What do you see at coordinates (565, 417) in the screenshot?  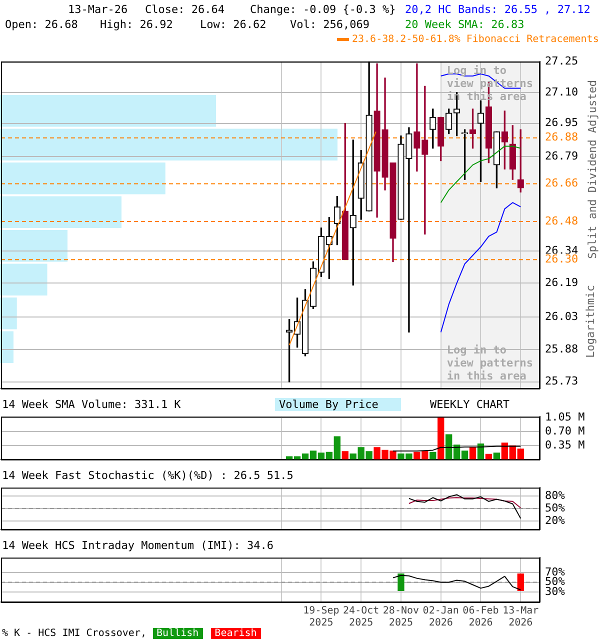 I see `y-tick-label: 1.05 M` at bounding box center [565, 417].